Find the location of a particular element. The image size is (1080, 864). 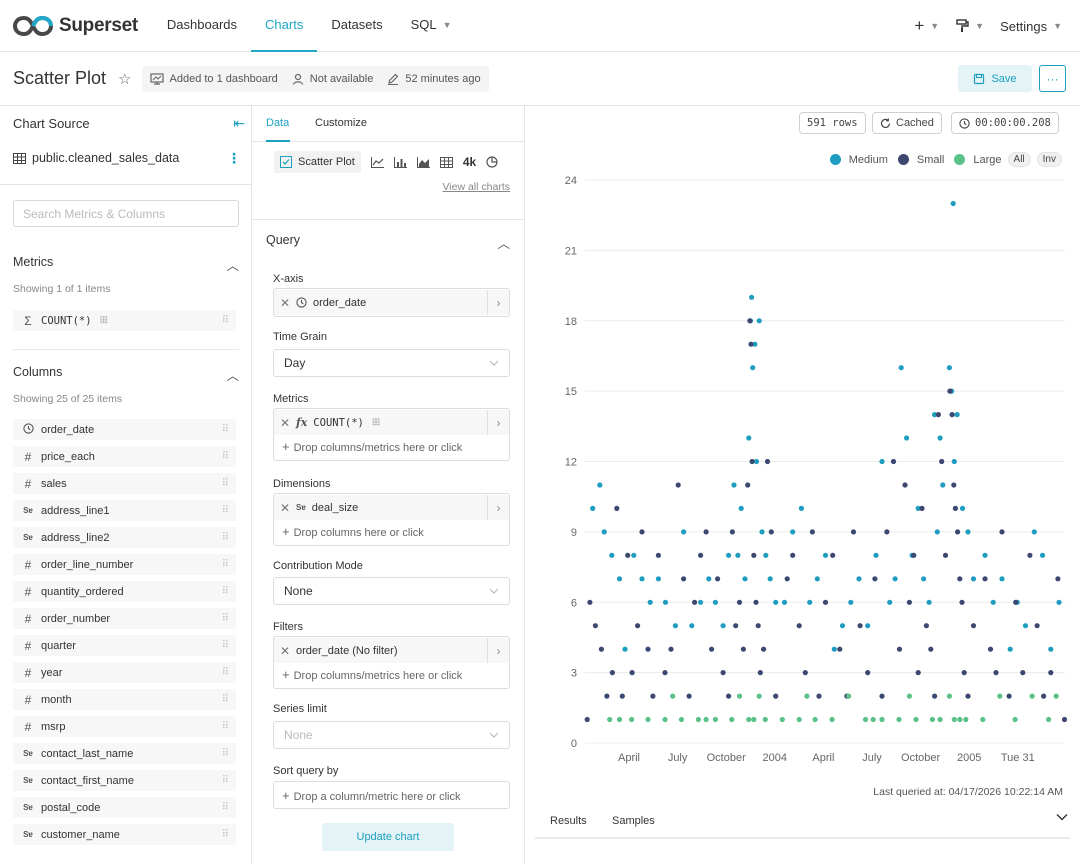

nav-sql: SQL ▼ is located at coordinates (431, 26).